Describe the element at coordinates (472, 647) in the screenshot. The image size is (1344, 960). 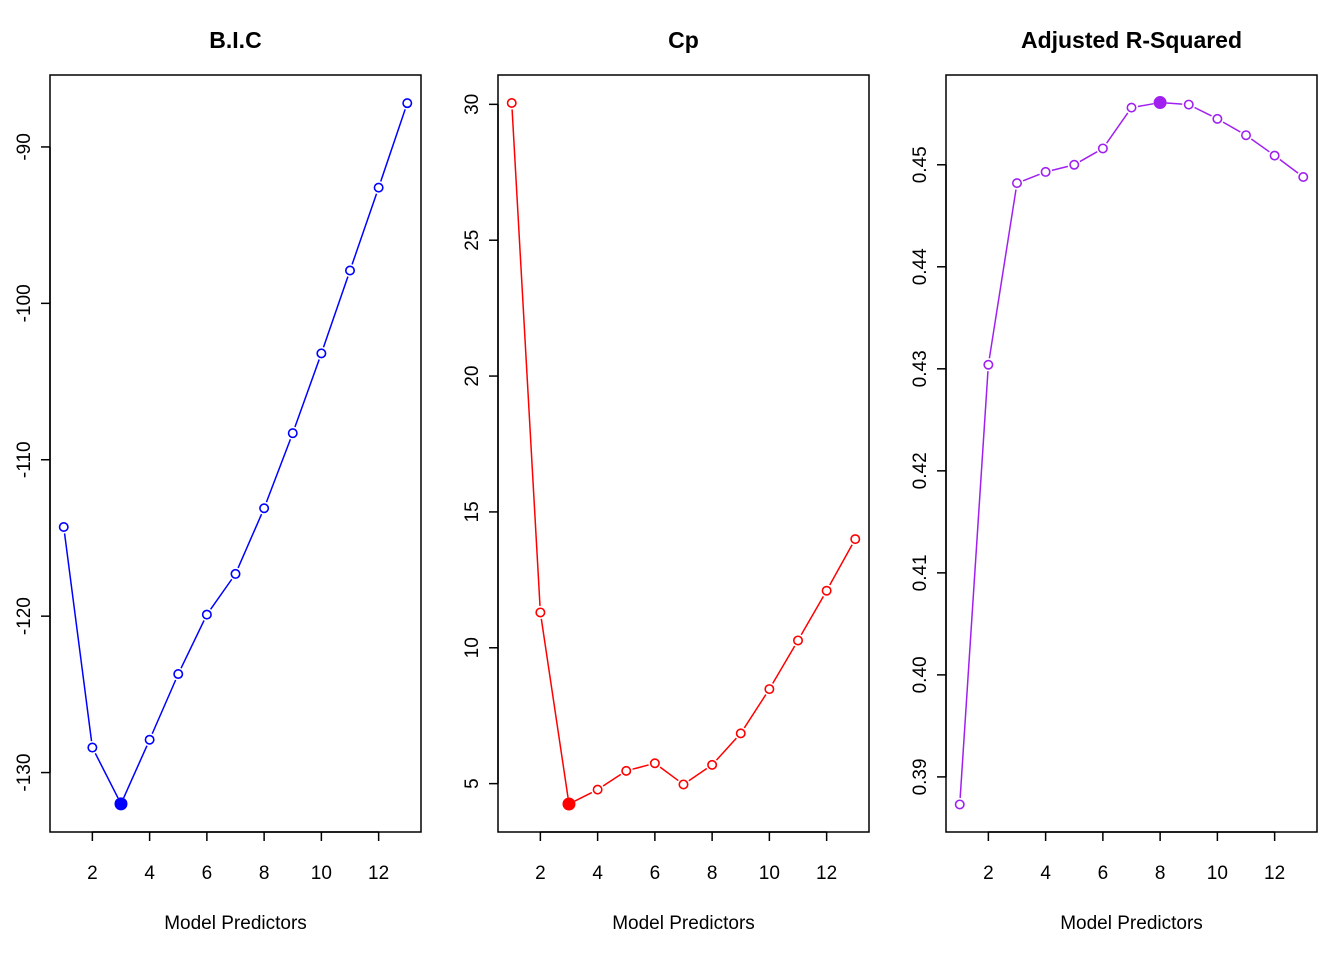
I see `panel-cp-y-tick-label: 10` at that location.